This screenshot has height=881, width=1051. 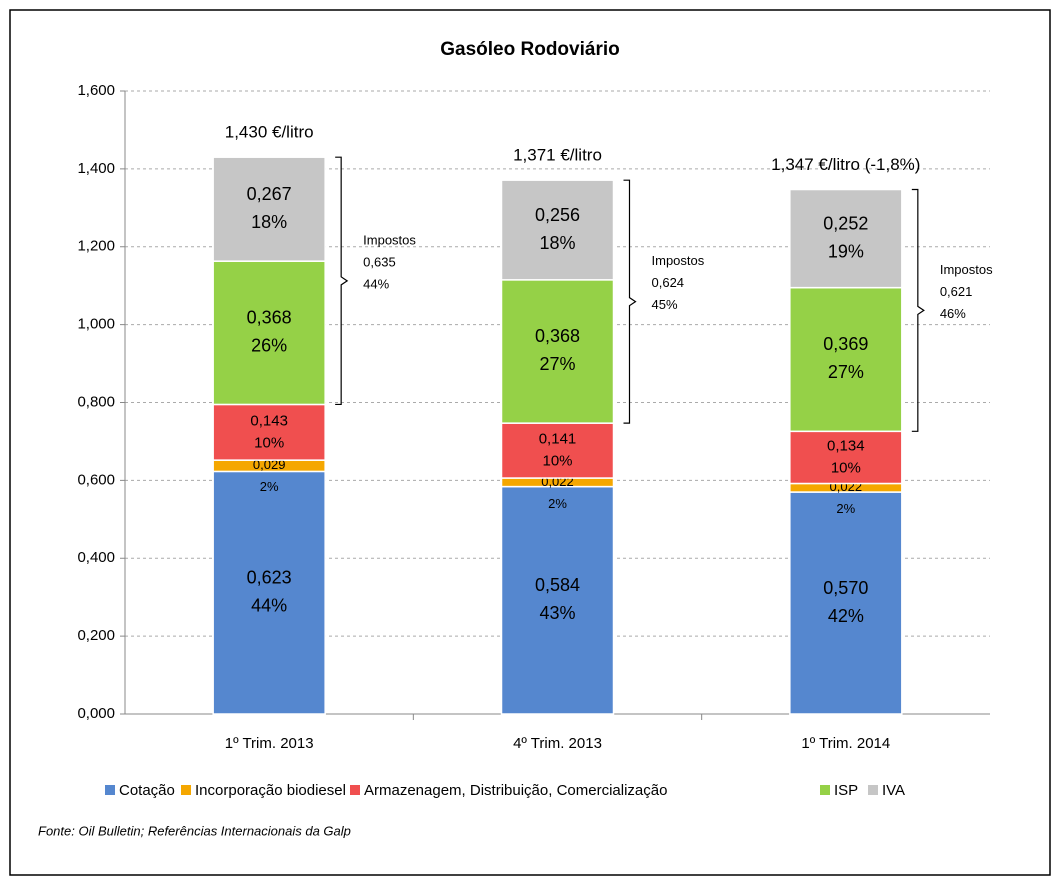 What do you see at coordinates (668, 282) in the screenshot?
I see `tax-label: 0,624` at bounding box center [668, 282].